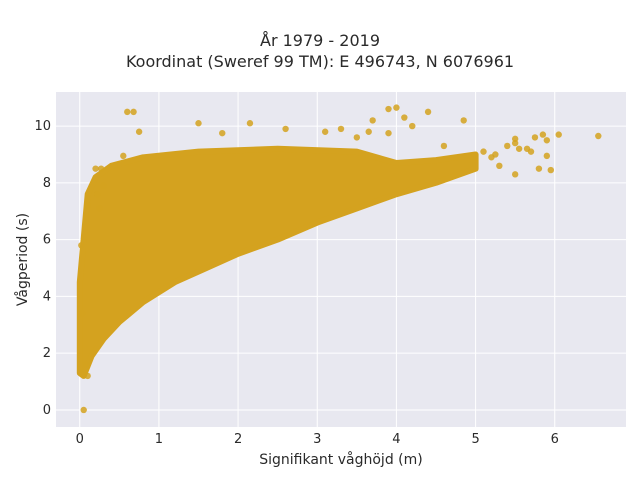  I want to click on x-tick-label: 1, so click(159, 439).